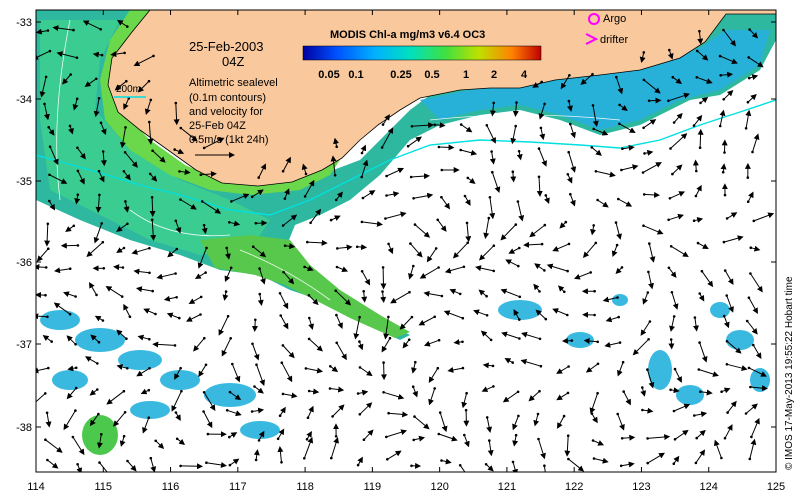 The image size is (800, 500). Describe the element at coordinates (128, 89) in the screenshot. I see `scale-label: 200m` at that location.